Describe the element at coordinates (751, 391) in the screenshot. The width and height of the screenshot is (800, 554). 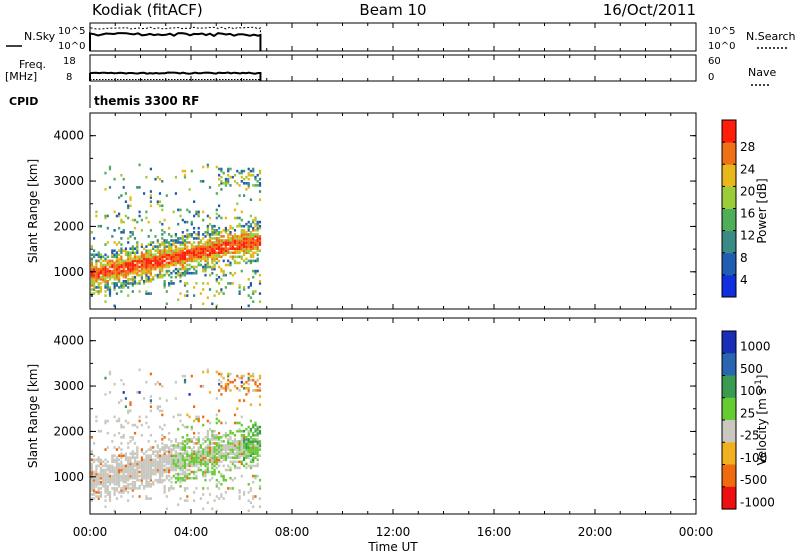
I see `velocity-cbar-tick: 100` at that location.